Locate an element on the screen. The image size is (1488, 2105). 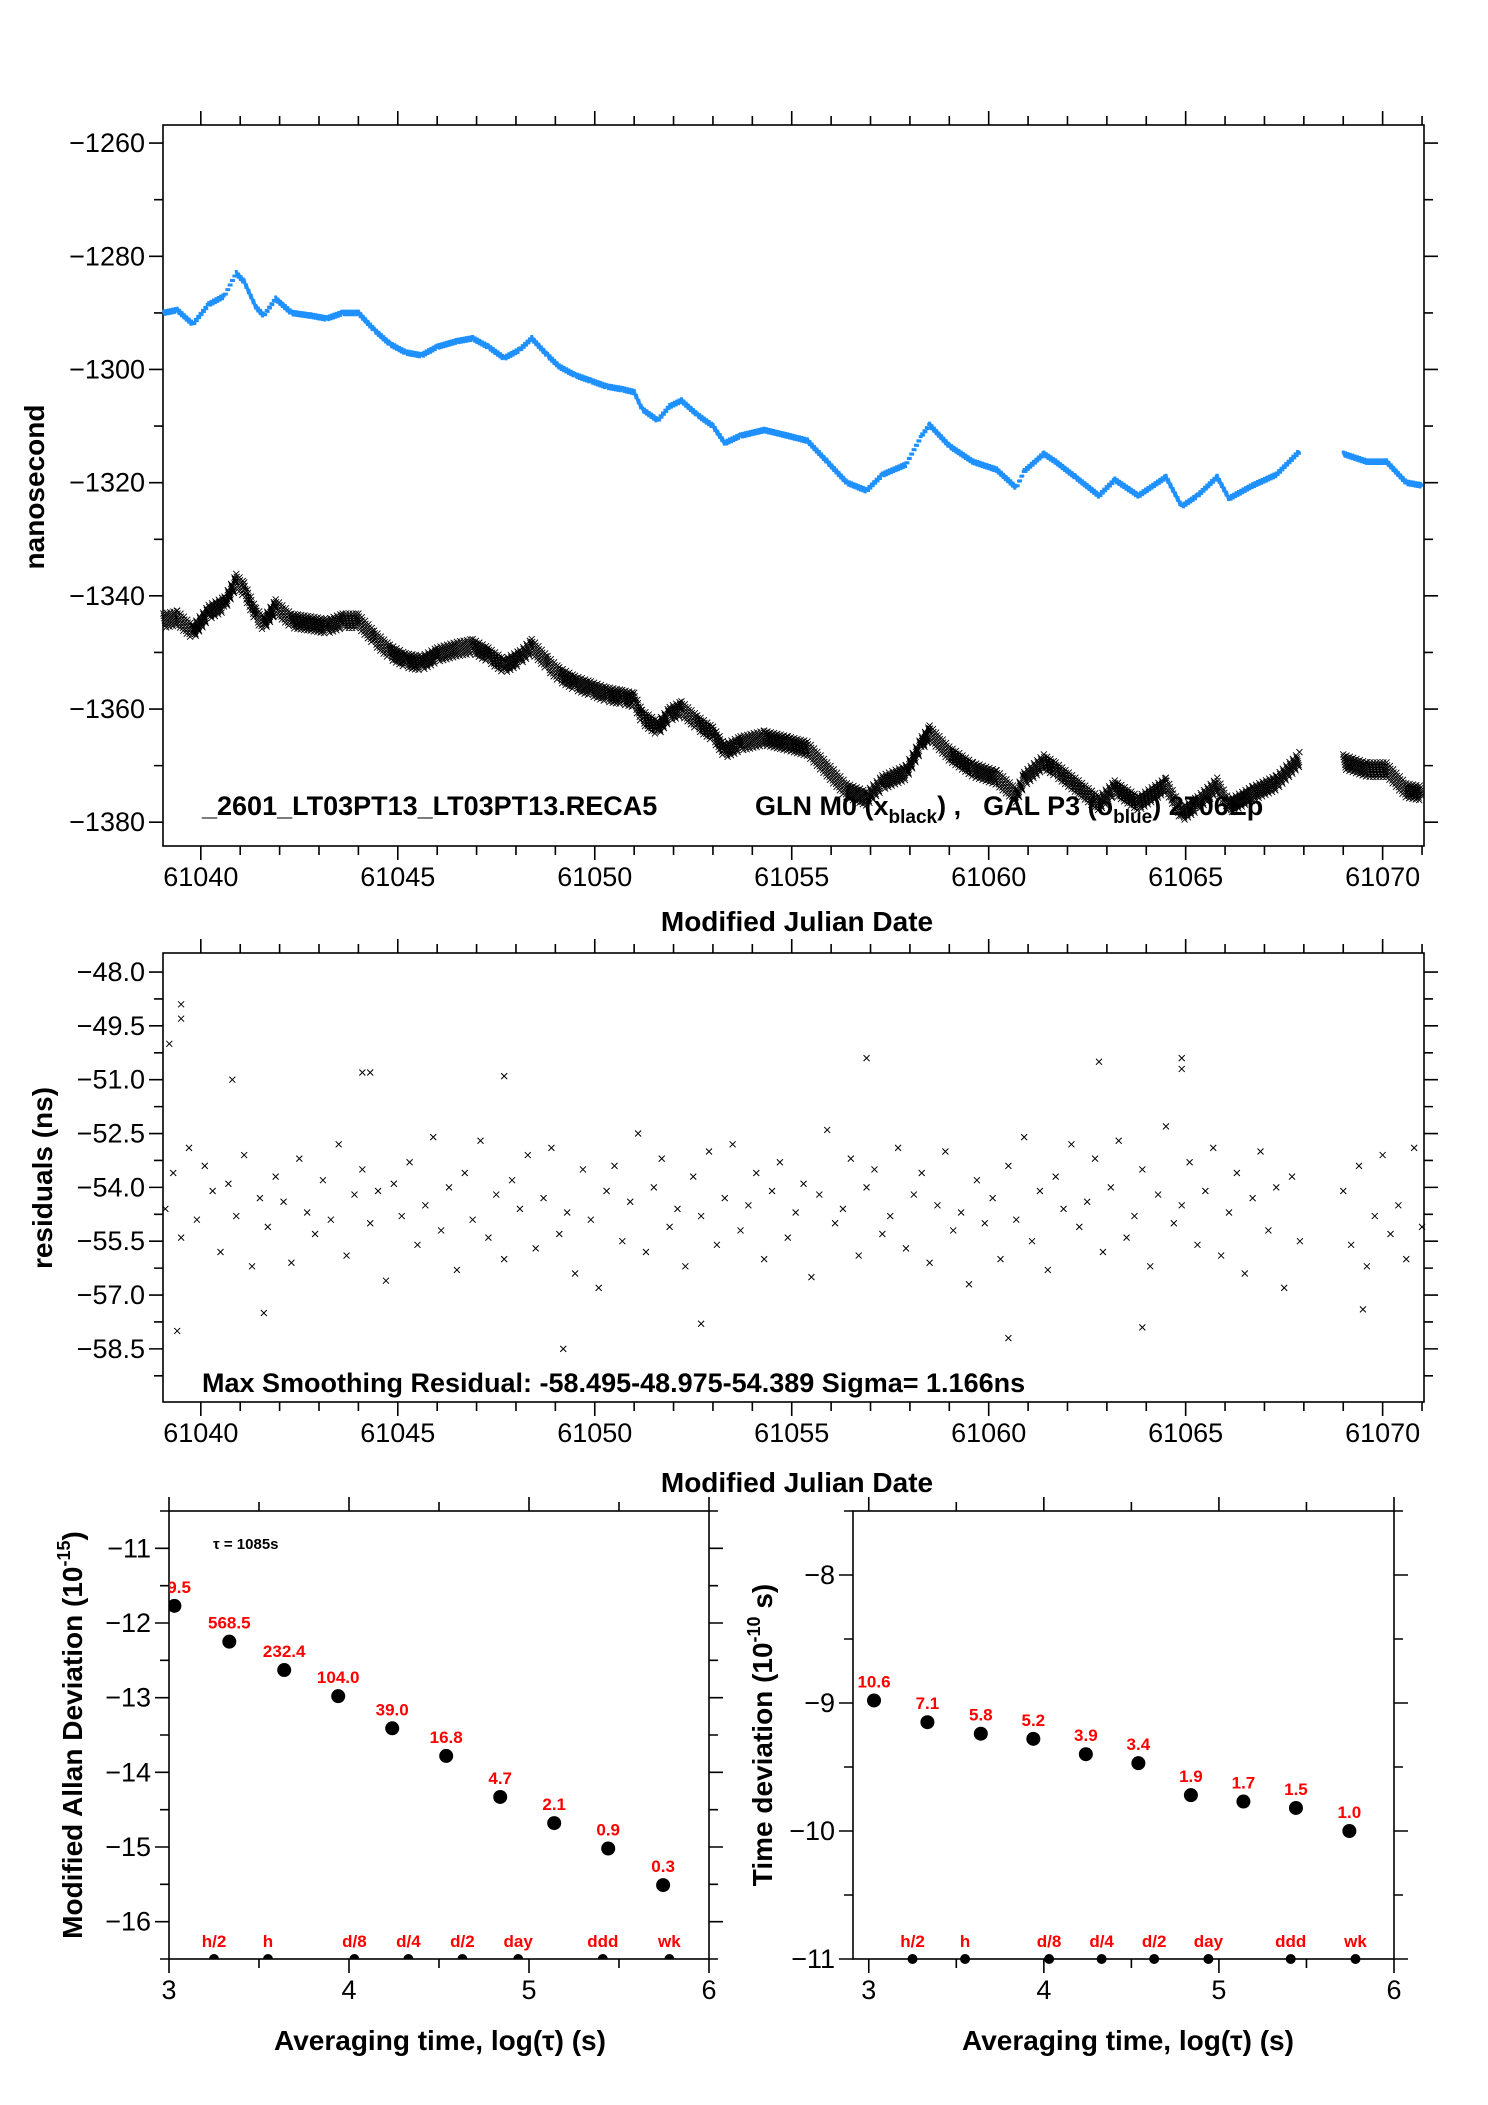
plot-frame is located at coordinates (1123, 1735).